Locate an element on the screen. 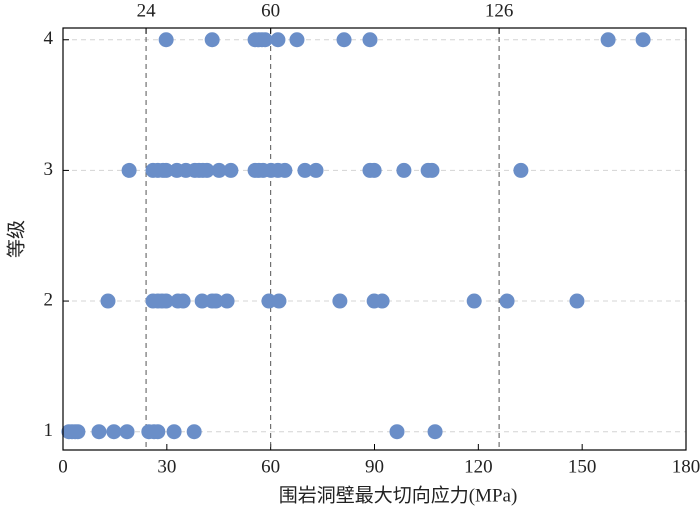  x2-tick-label: 60 is located at coordinates (270, 10).